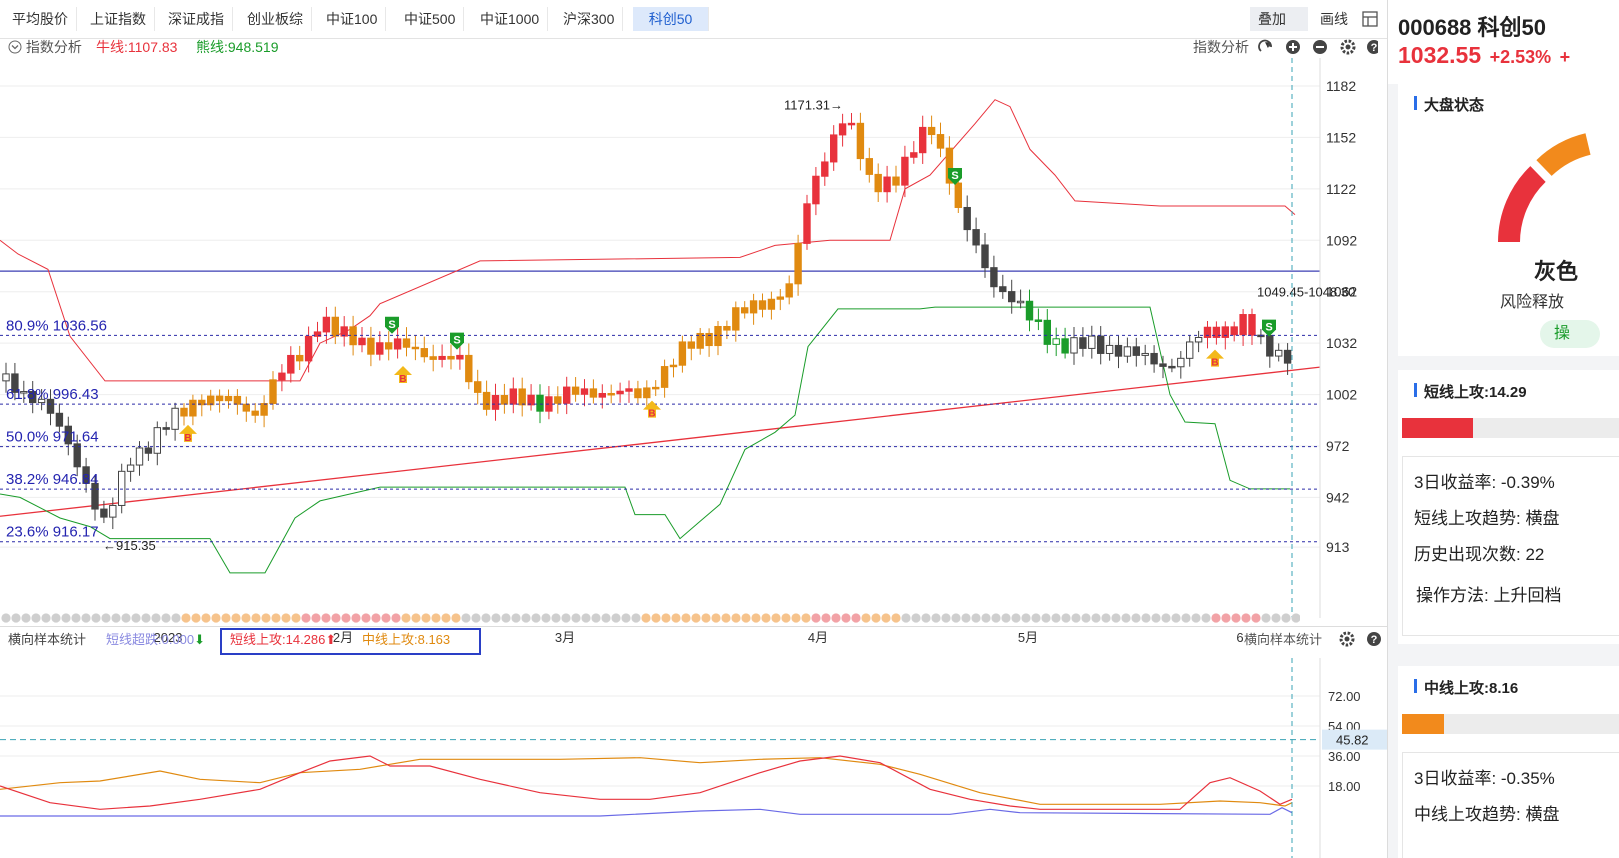  I want to click on indicator-selector: 指数分析, so click(45, 47).